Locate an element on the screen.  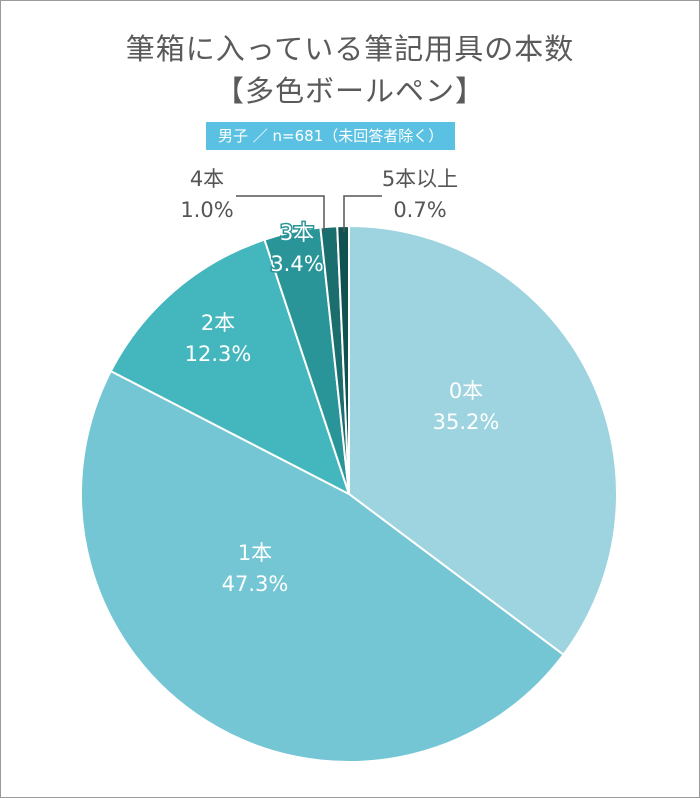
slice-label-1: 1本 is located at coordinates (255, 553).